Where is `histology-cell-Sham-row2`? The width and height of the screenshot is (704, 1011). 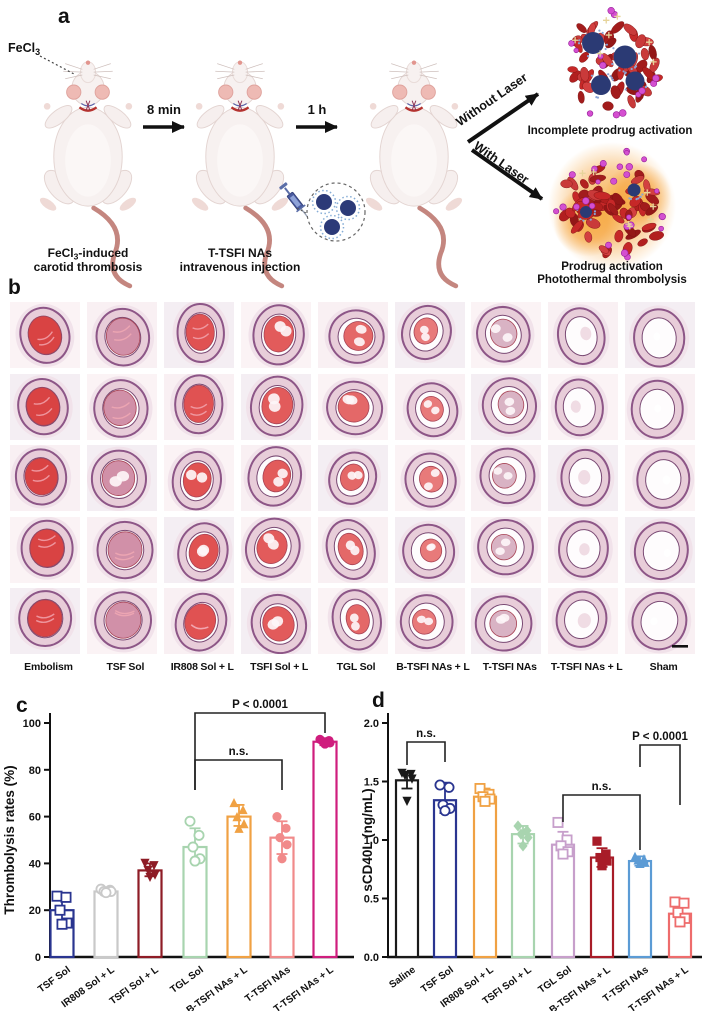
histology-cell-Sham-row2 is located at coordinates (660, 406).